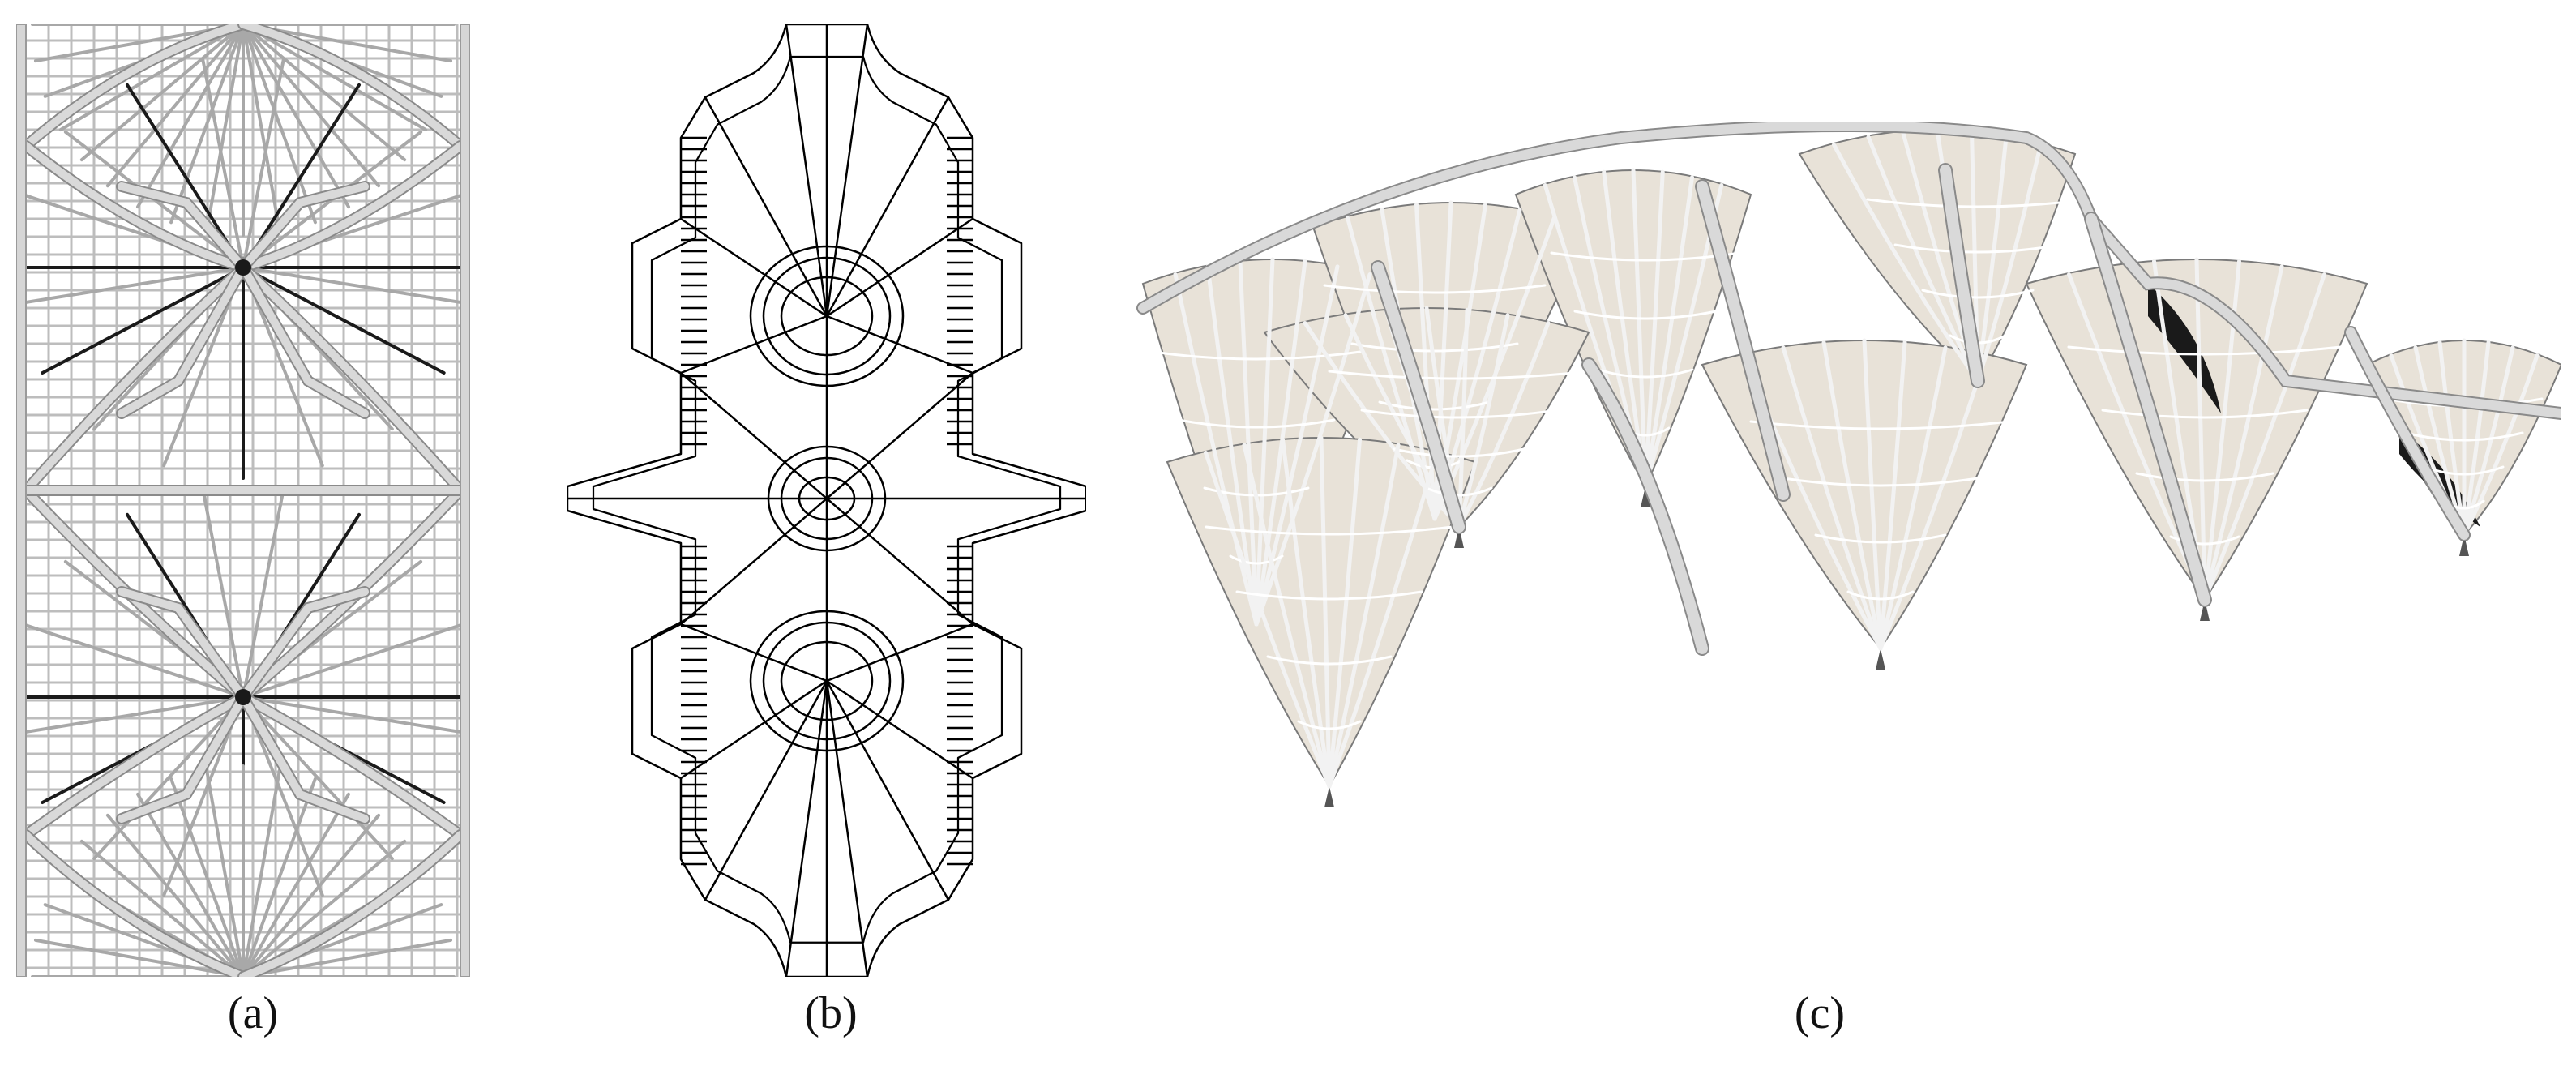  I want to click on frame-left-edge, so click(21, 500).